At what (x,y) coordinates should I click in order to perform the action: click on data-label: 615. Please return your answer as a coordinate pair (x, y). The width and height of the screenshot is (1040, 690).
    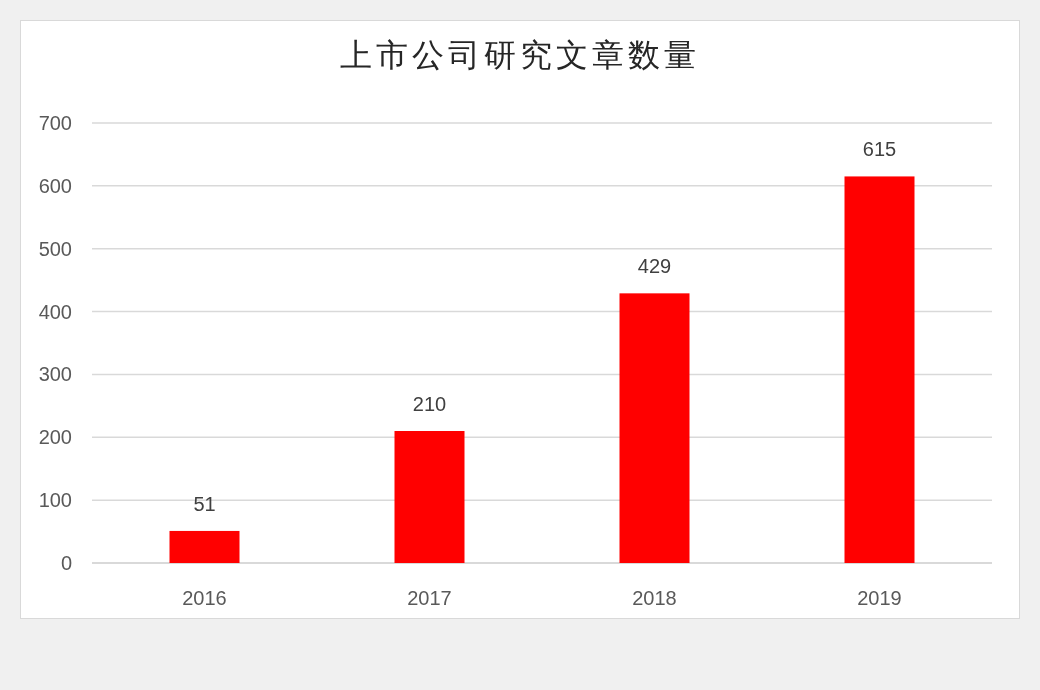
    Looking at the image, I should click on (879, 149).